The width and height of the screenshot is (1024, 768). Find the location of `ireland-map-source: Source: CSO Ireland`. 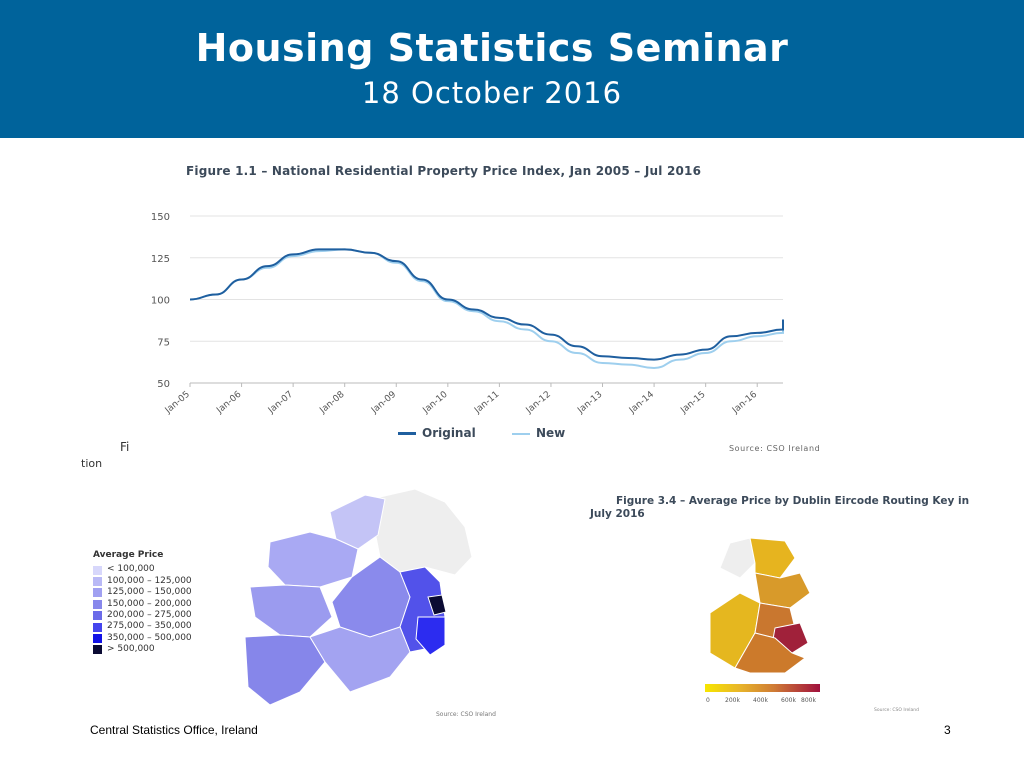

ireland-map-source: Source: CSO Ireland is located at coordinates (466, 714).